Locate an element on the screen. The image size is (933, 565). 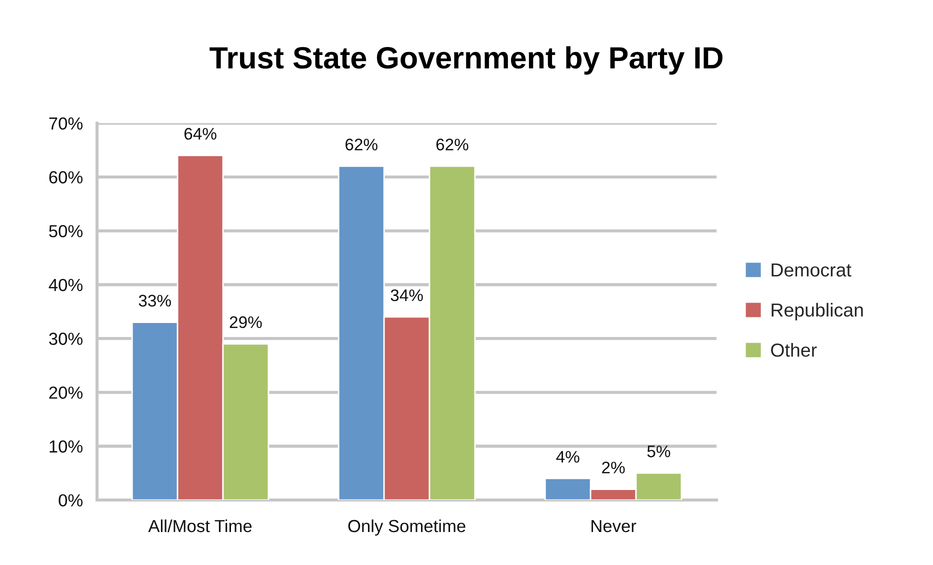
y-tick-label: 0% is located at coordinates (70, 500).